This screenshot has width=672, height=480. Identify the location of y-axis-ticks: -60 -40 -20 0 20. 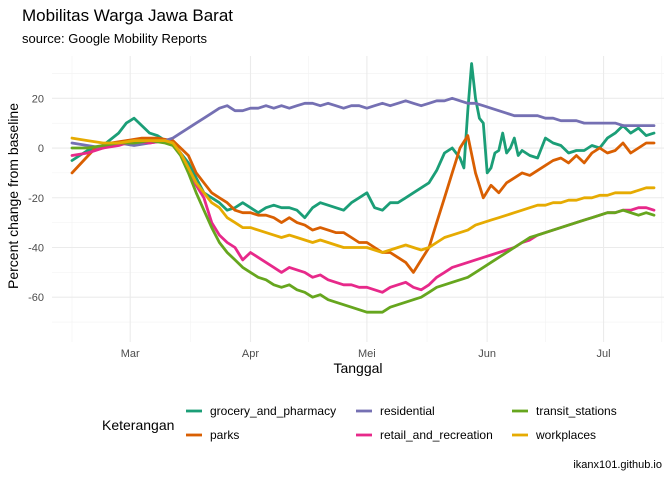
(36, 198).